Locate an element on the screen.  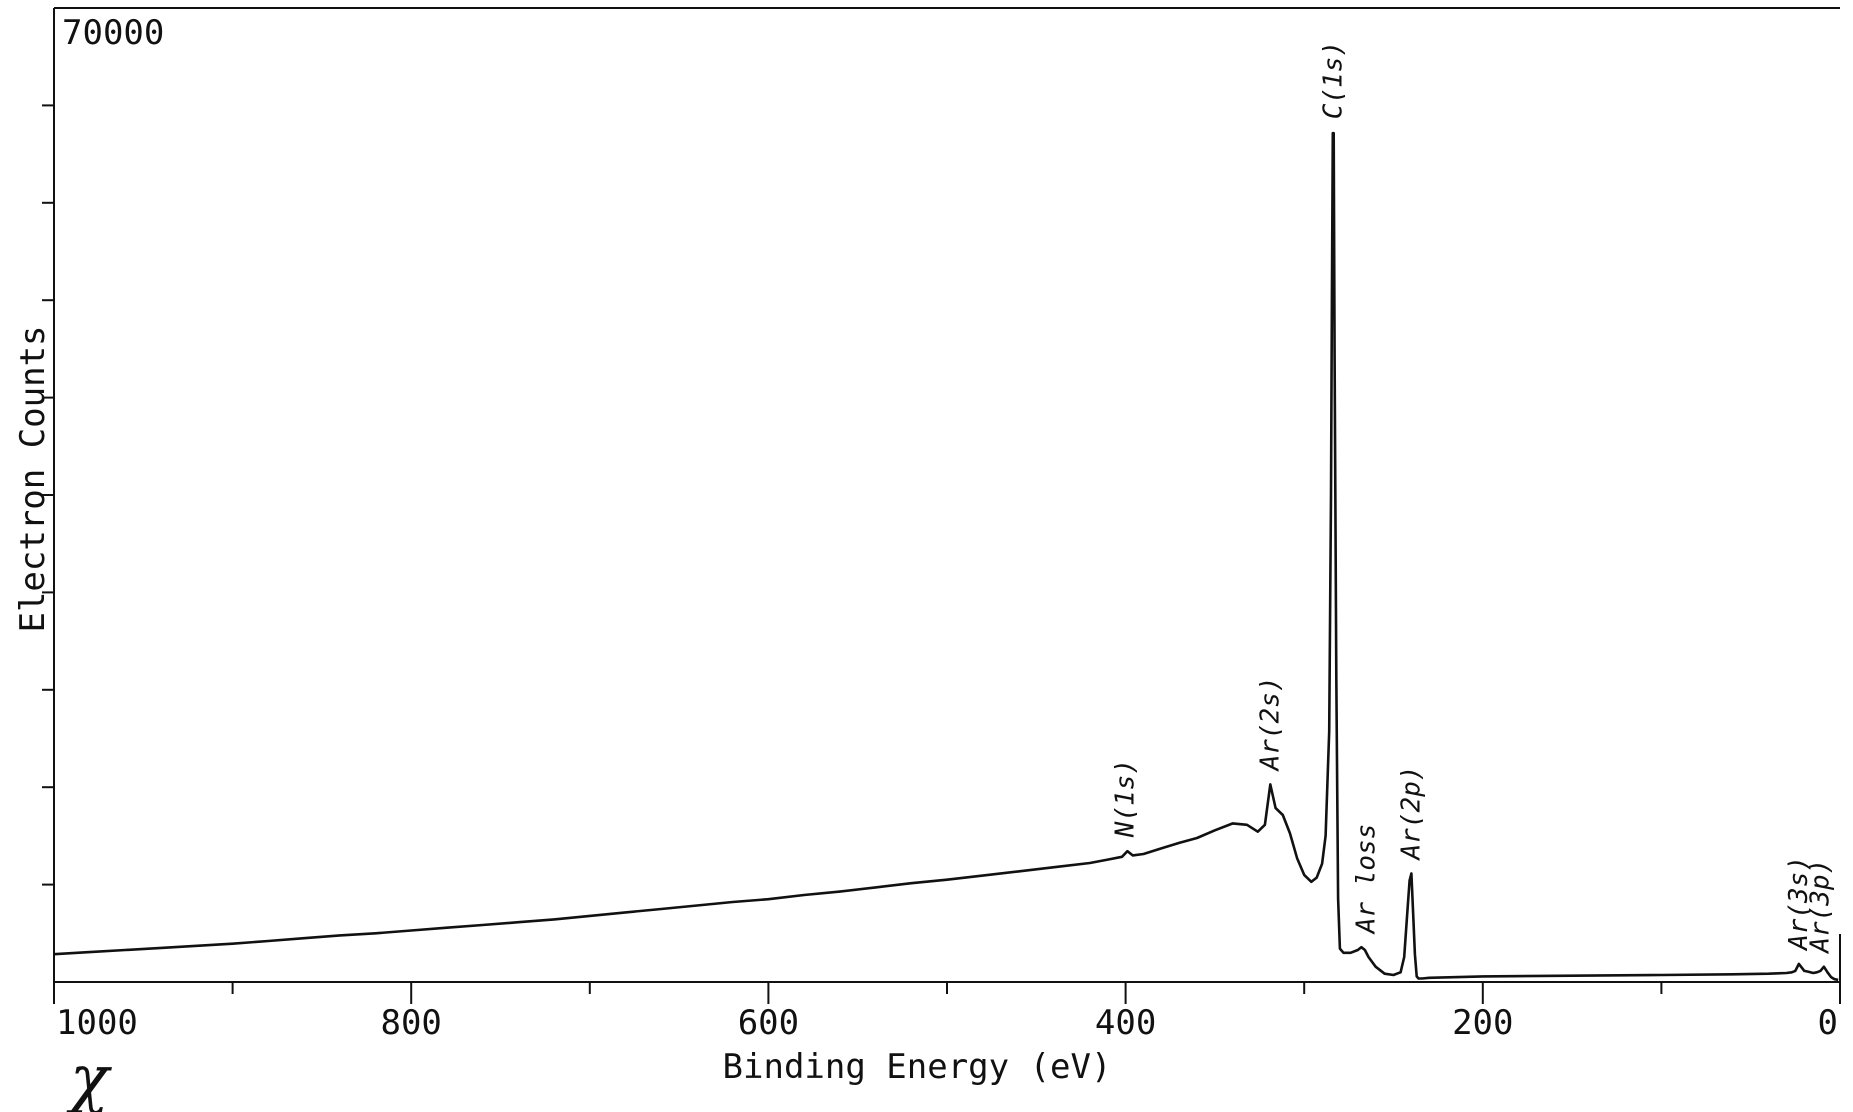
peak-label-3: Ar loss is located at coordinates (1367, 880).